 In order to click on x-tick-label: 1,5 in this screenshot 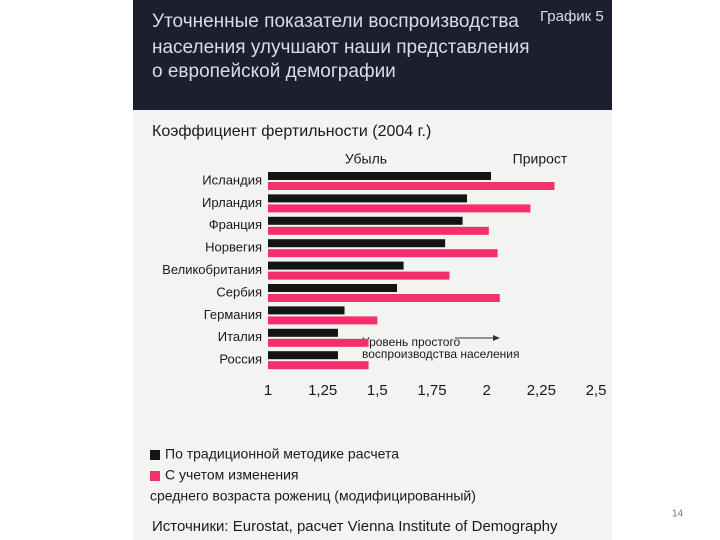, I will do `click(377, 390)`.